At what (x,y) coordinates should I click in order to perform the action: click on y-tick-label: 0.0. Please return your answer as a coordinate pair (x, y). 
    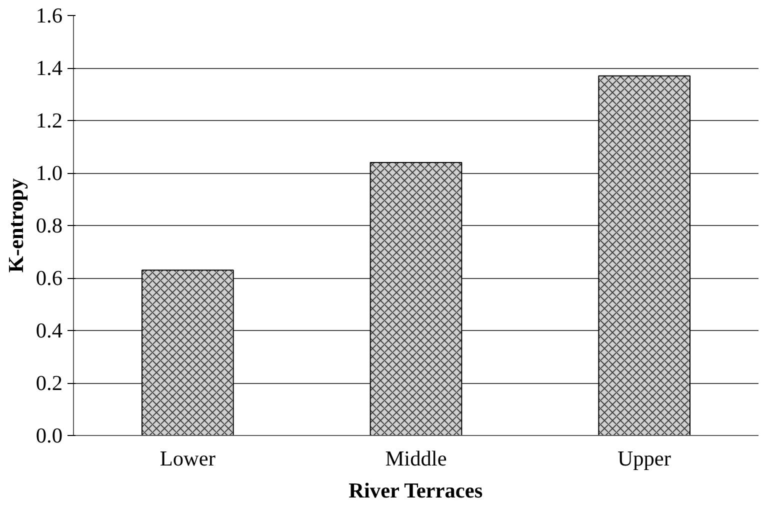
    Looking at the image, I should click on (49, 436).